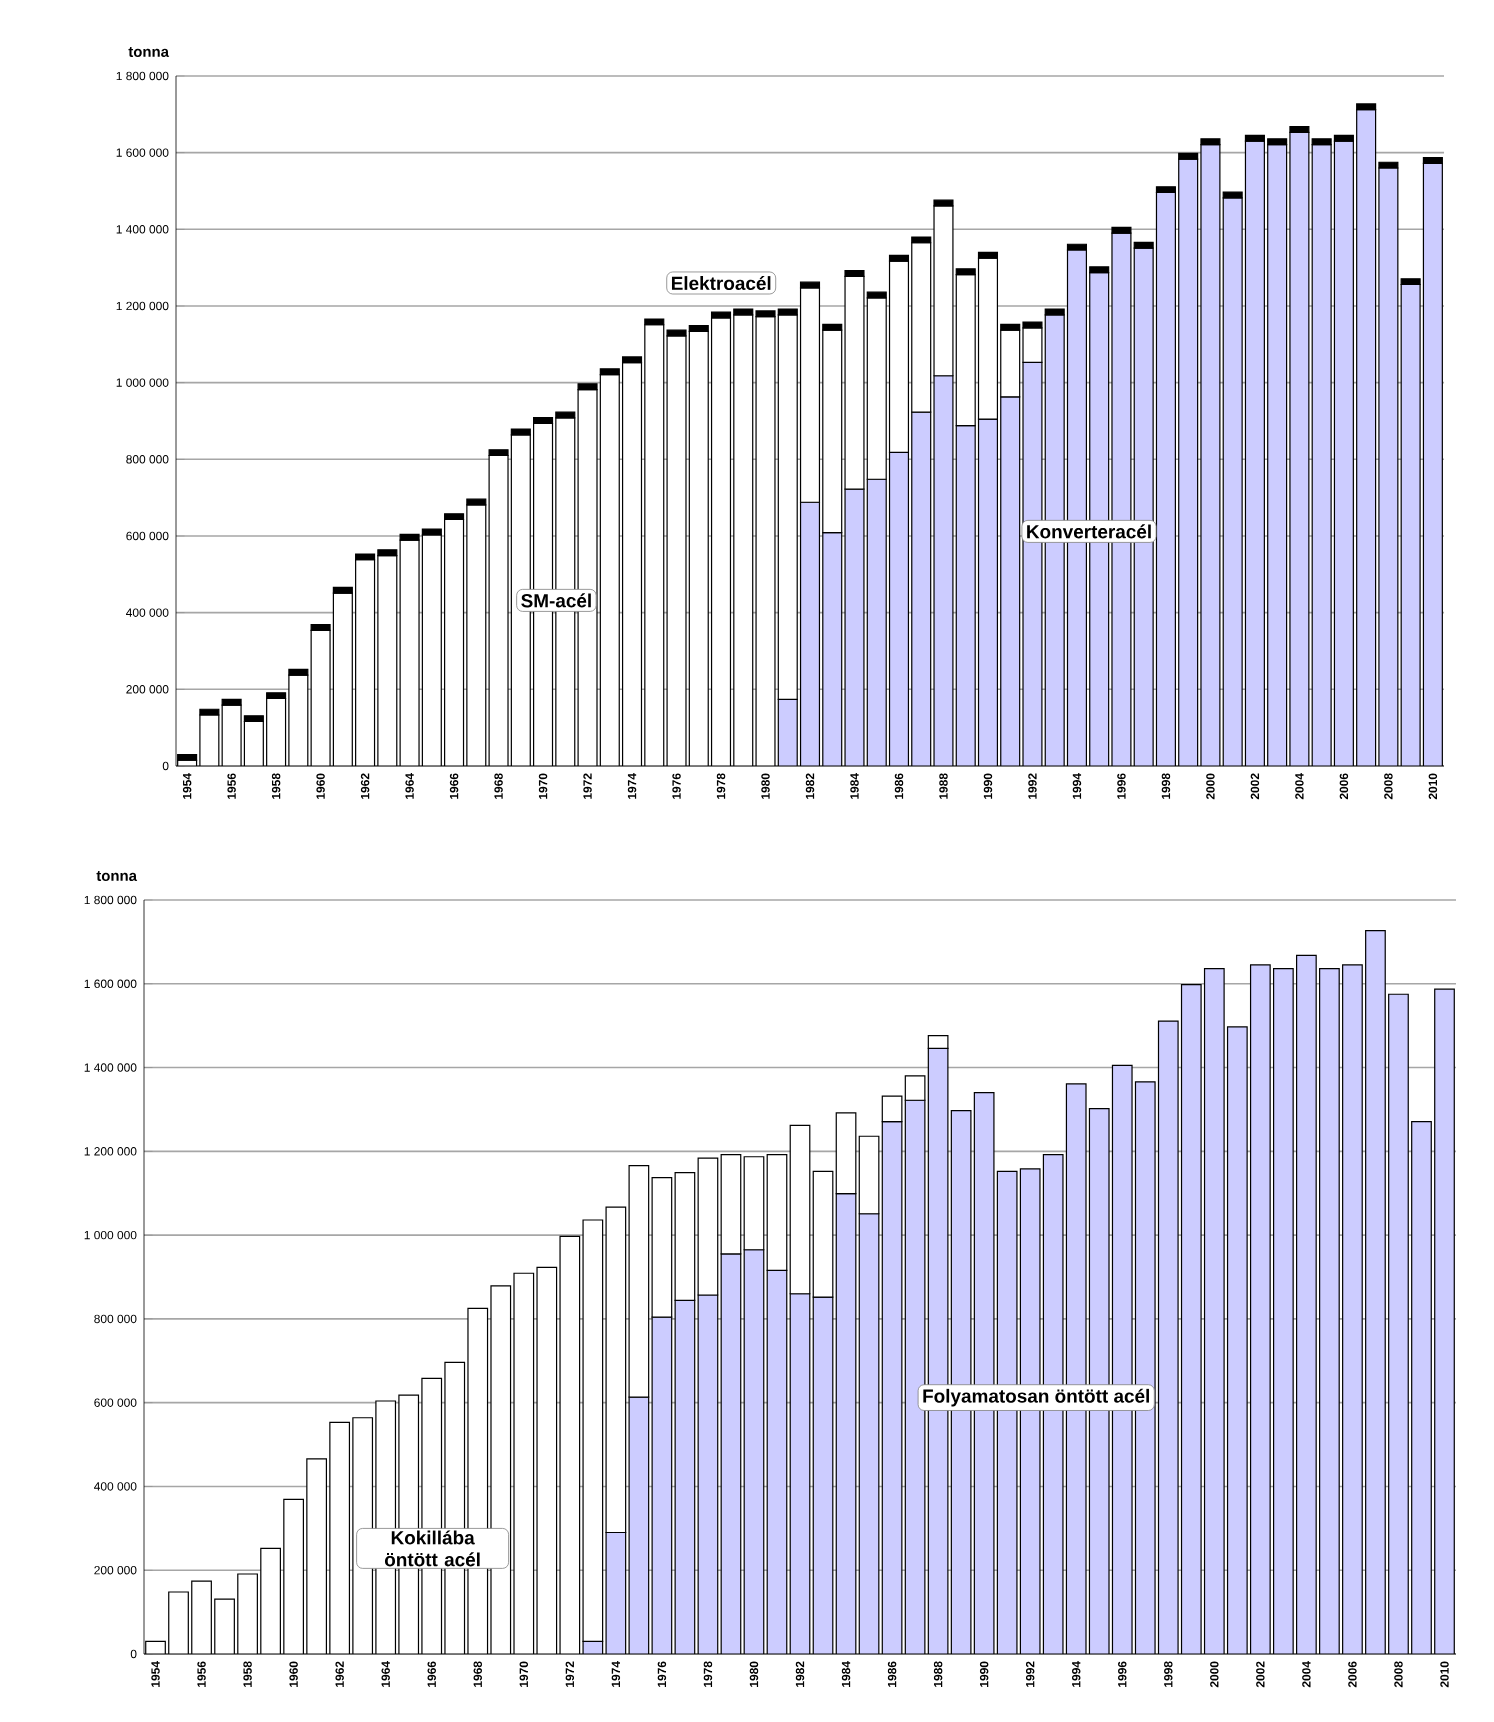  What do you see at coordinates (1089, 531) in the screenshot?
I see `series-label: Konverteracél` at bounding box center [1089, 531].